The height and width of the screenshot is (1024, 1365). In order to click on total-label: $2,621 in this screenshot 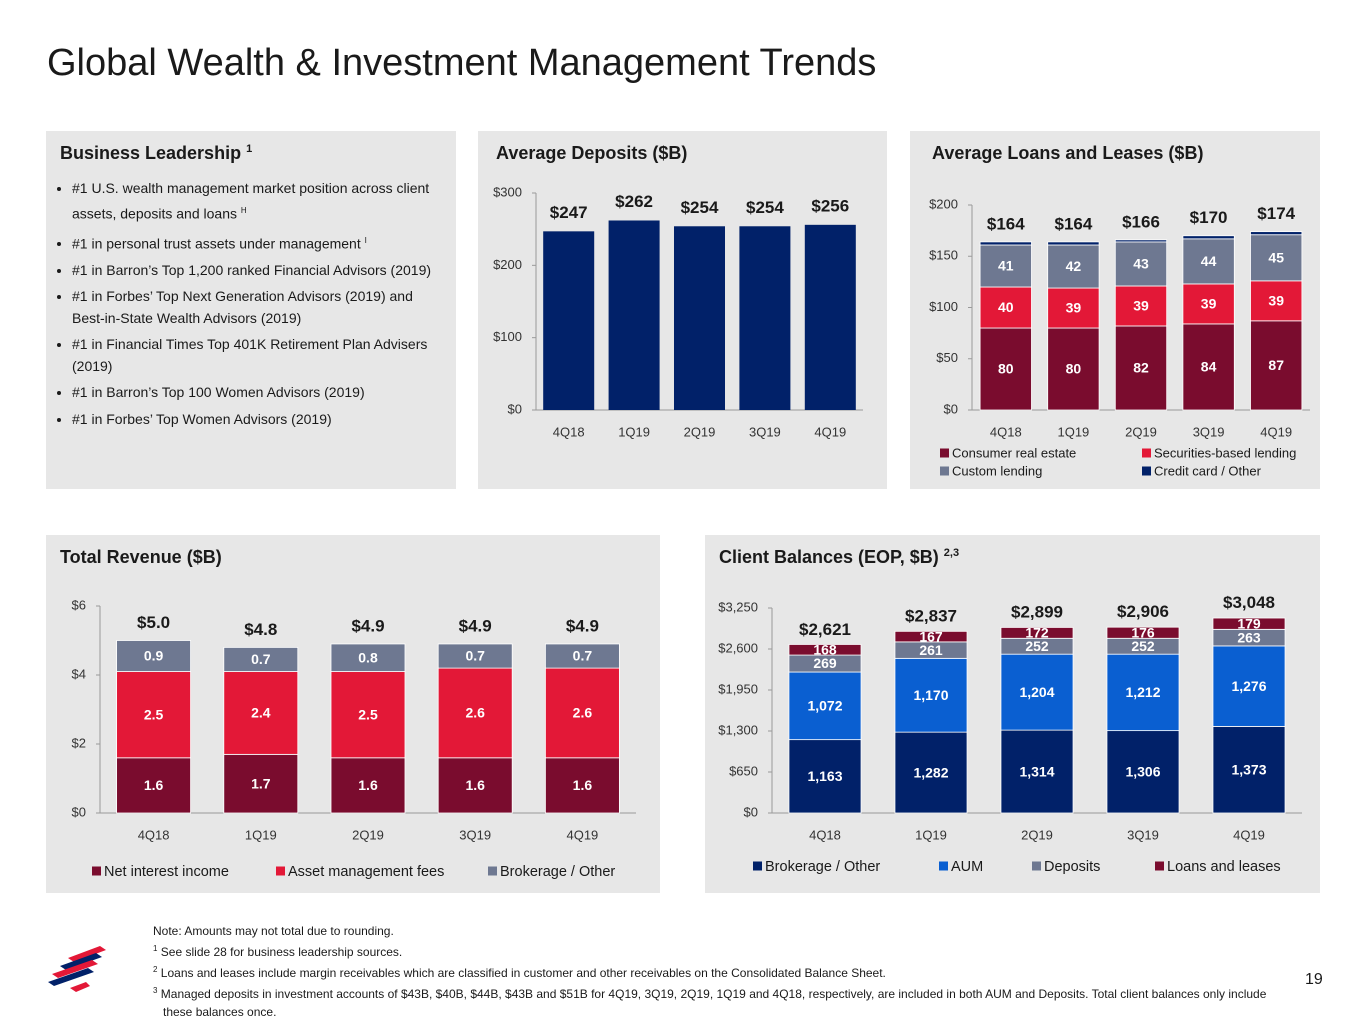, I will do `click(825, 629)`.